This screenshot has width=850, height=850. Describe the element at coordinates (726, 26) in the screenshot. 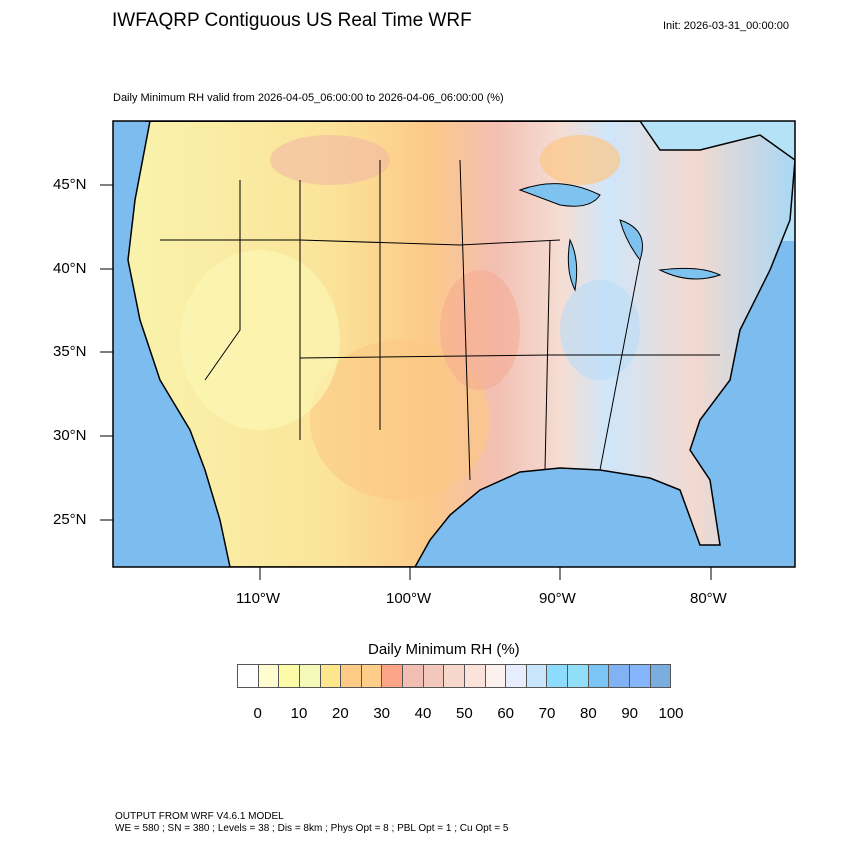

I see `init-time: Init: 2026-03-31_00:00:00` at that location.